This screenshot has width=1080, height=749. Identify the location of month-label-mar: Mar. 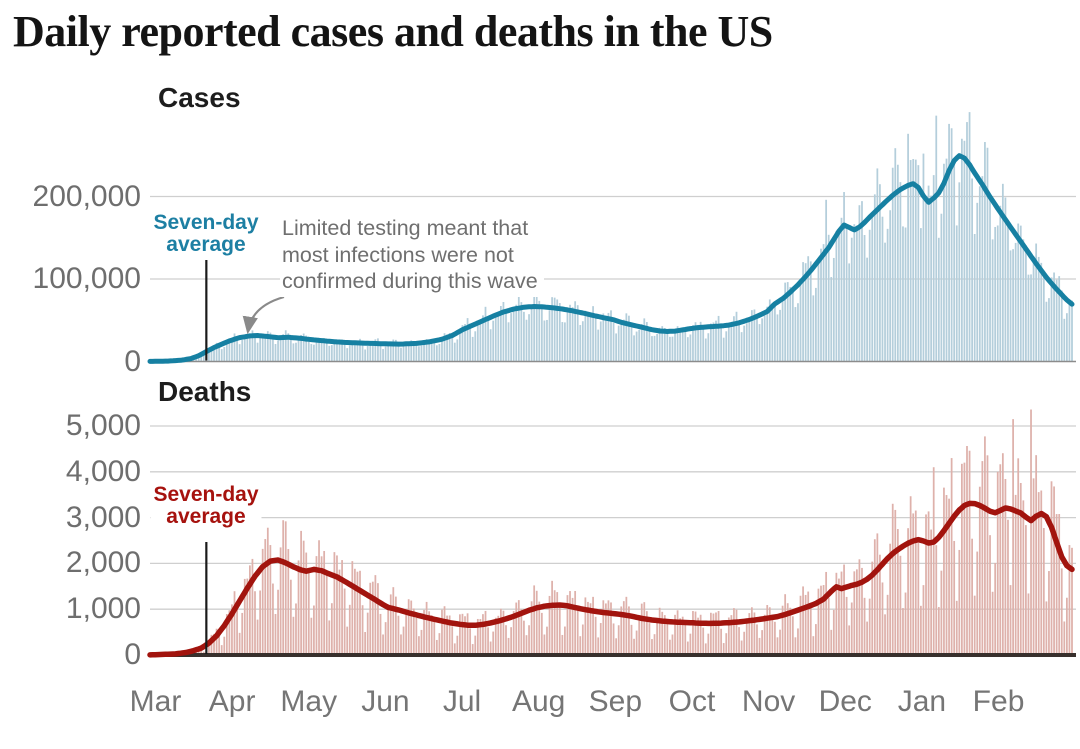
(155, 701).